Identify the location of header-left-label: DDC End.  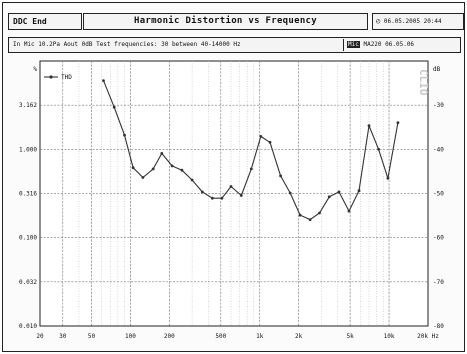
(45, 21).